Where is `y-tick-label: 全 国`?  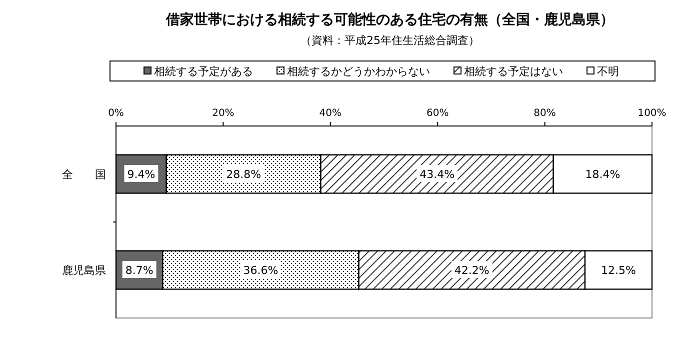
y-tick-label: 全 国 is located at coordinates (84, 174).